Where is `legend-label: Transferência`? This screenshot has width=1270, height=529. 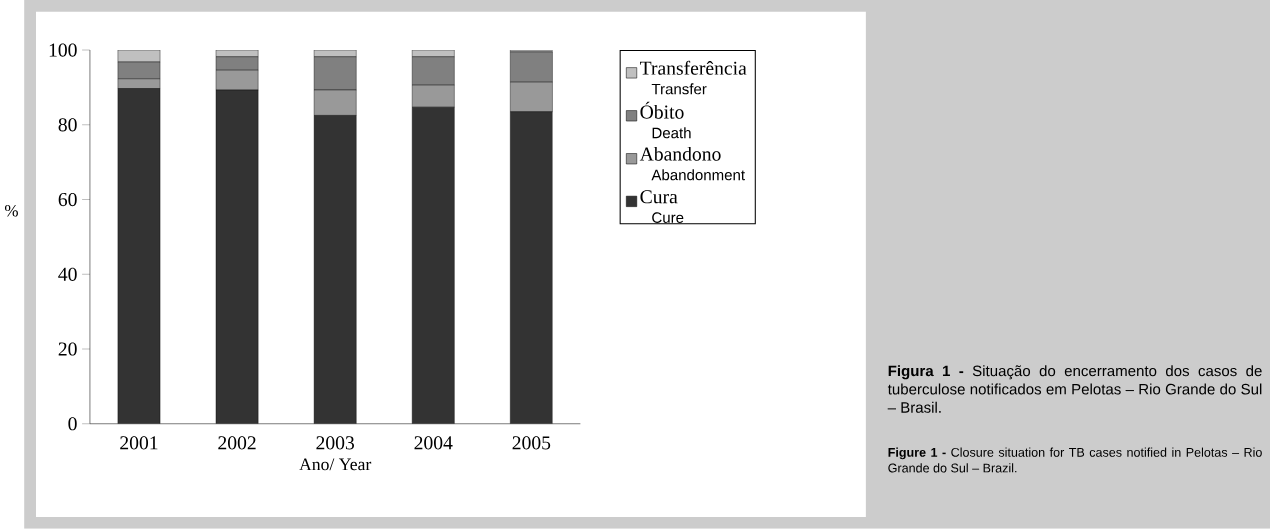 legend-label: Transferência is located at coordinates (693, 67).